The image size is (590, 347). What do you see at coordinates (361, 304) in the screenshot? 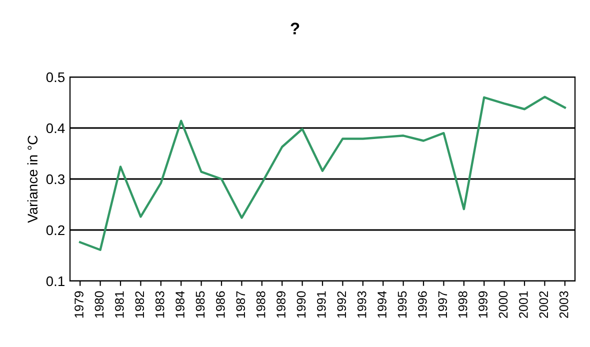
I see `x-tick-label: 1993` at bounding box center [361, 304].